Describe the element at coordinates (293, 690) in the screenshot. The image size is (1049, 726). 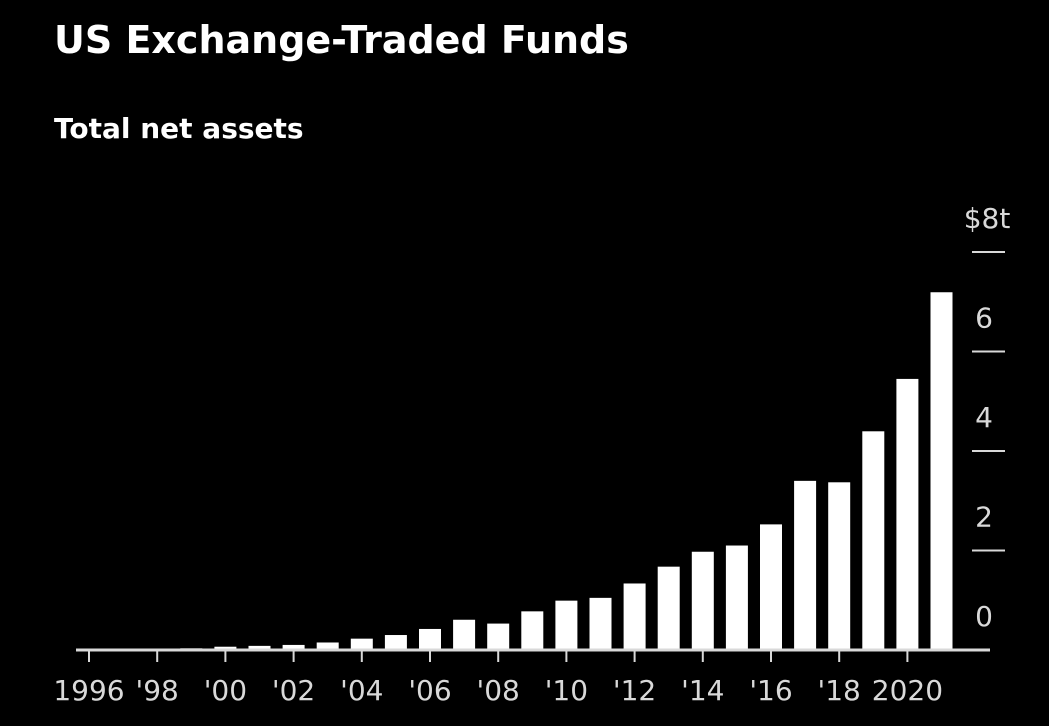
I see `x-tick-label-2002: '02` at that location.